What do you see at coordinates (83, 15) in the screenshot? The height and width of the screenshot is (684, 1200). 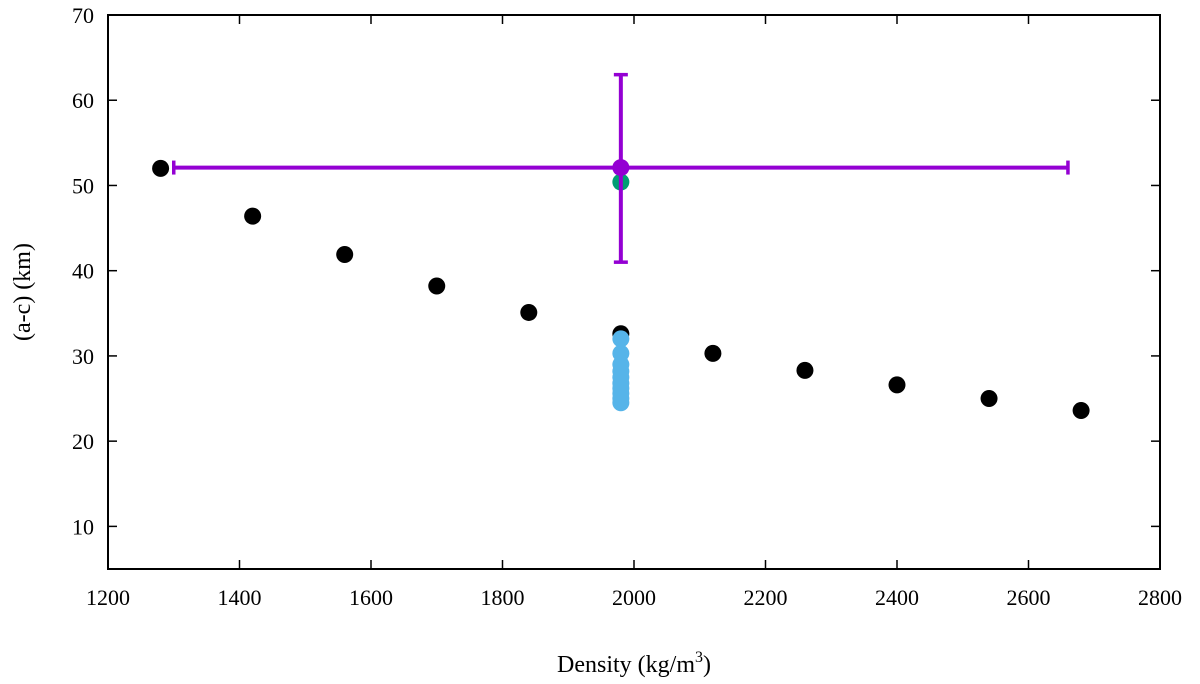 I see `y-tick-label: 70` at bounding box center [83, 15].